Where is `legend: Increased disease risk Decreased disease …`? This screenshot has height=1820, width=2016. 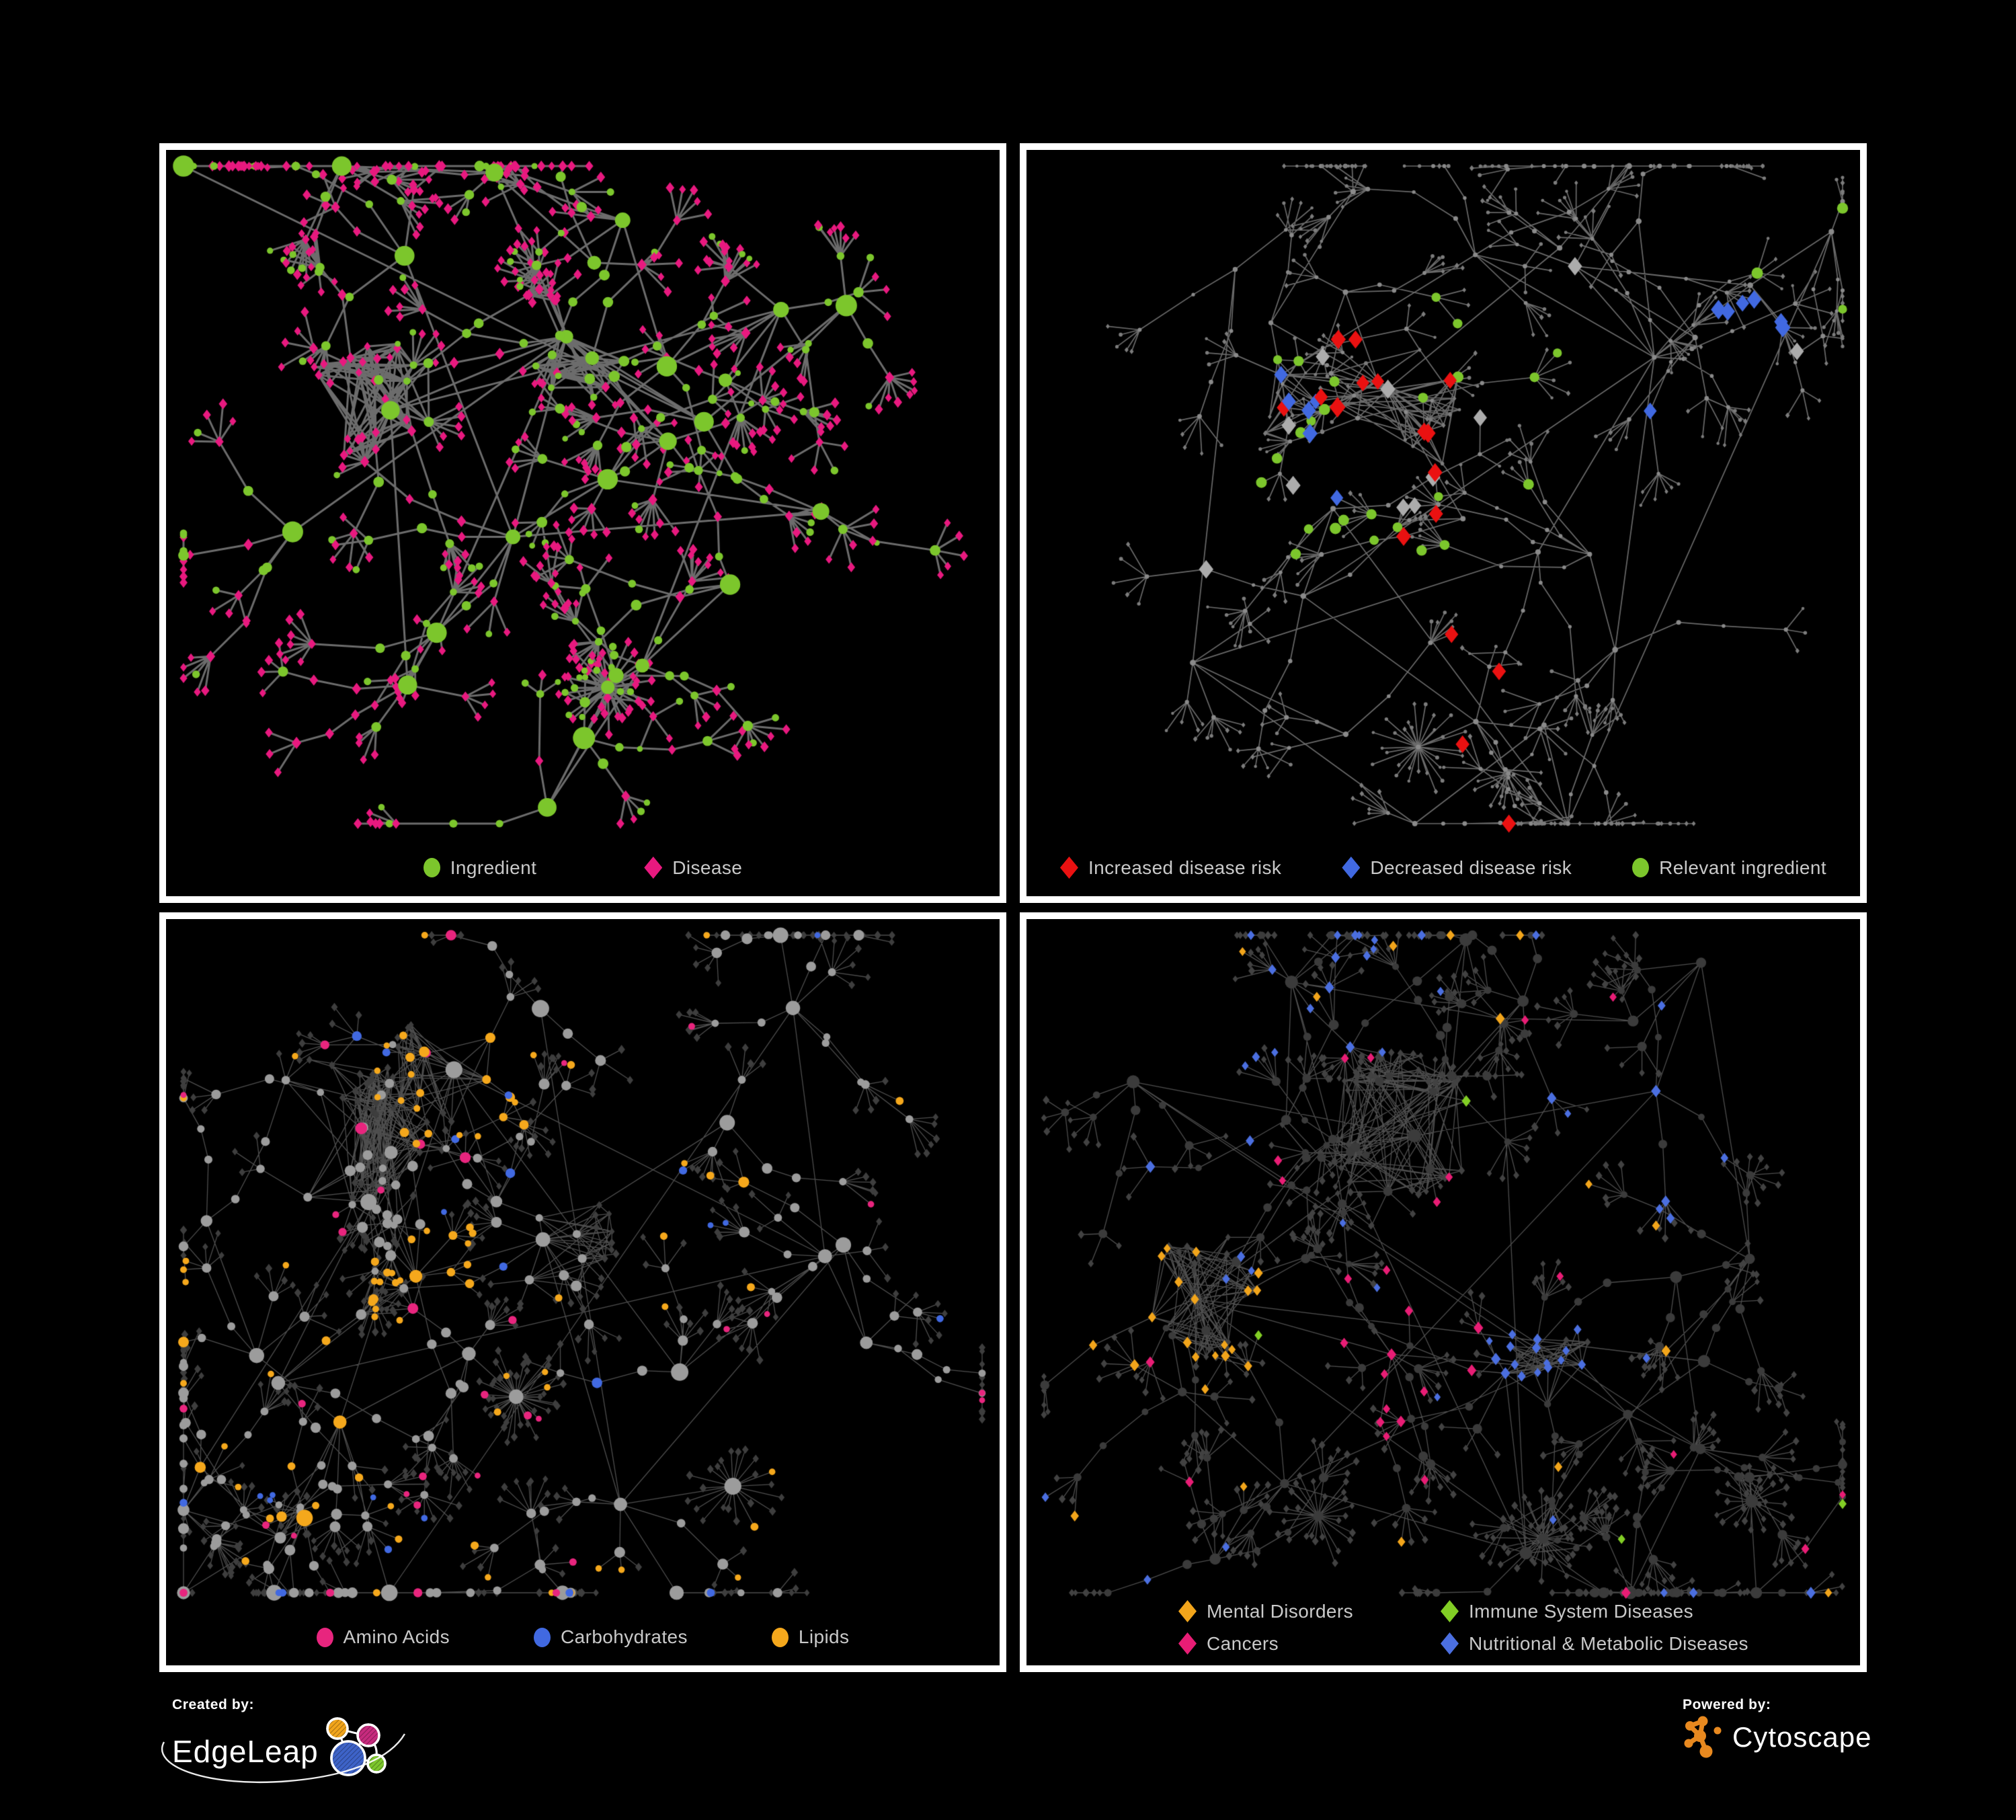
legend: Increased disease risk Decreased disease … is located at coordinates (1443, 868).